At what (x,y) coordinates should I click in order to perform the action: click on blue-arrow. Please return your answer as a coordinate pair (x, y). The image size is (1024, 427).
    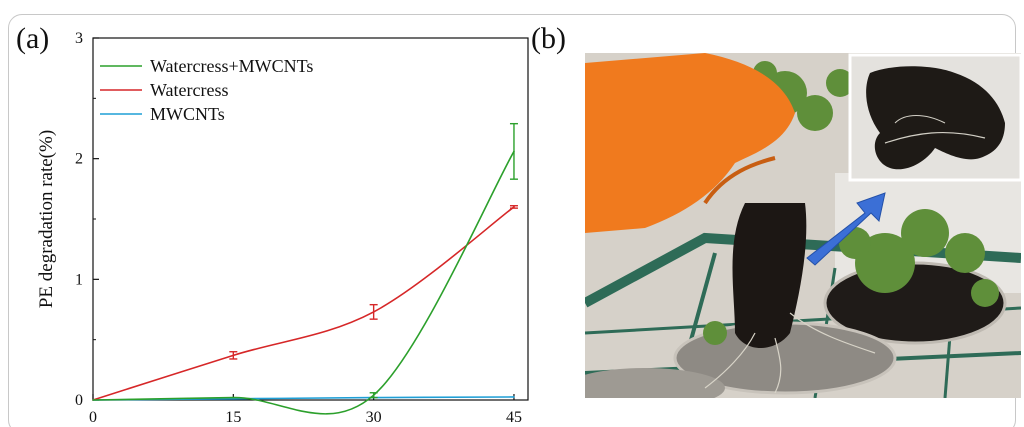
    Looking at the image, I should click on (846, 229).